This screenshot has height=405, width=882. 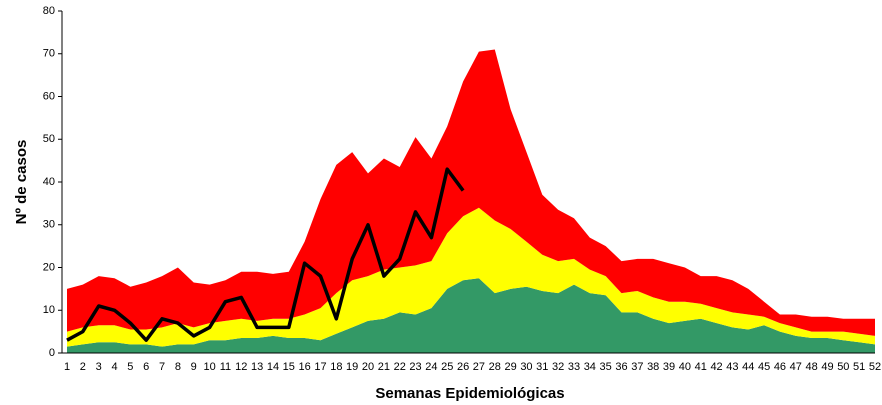 What do you see at coordinates (52, 353) in the screenshot?
I see `y-tick-label: 0` at bounding box center [52, 353].